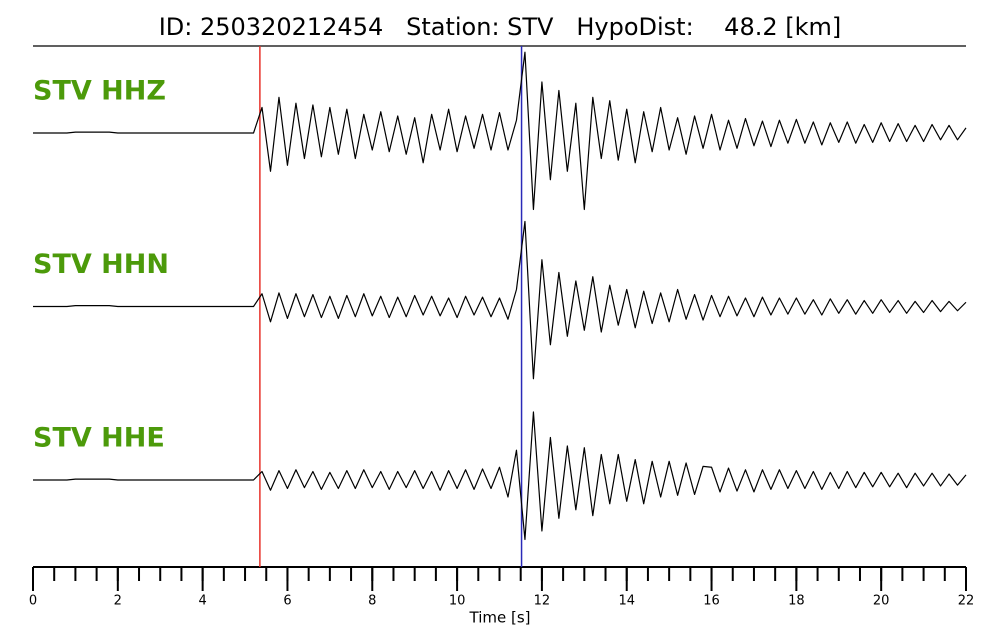 This screenshot has width=1000, height=644. I want to click on x-axis-label: Time [s], so click(500, 618).